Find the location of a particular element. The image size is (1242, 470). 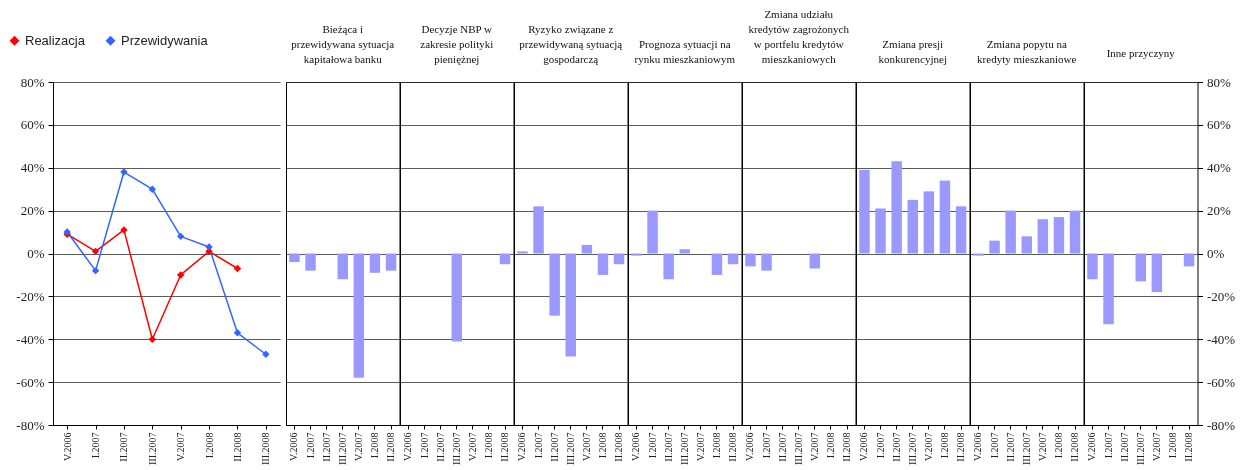

chart-title: Inne przyczyny is located at coordinates (1141, 53).